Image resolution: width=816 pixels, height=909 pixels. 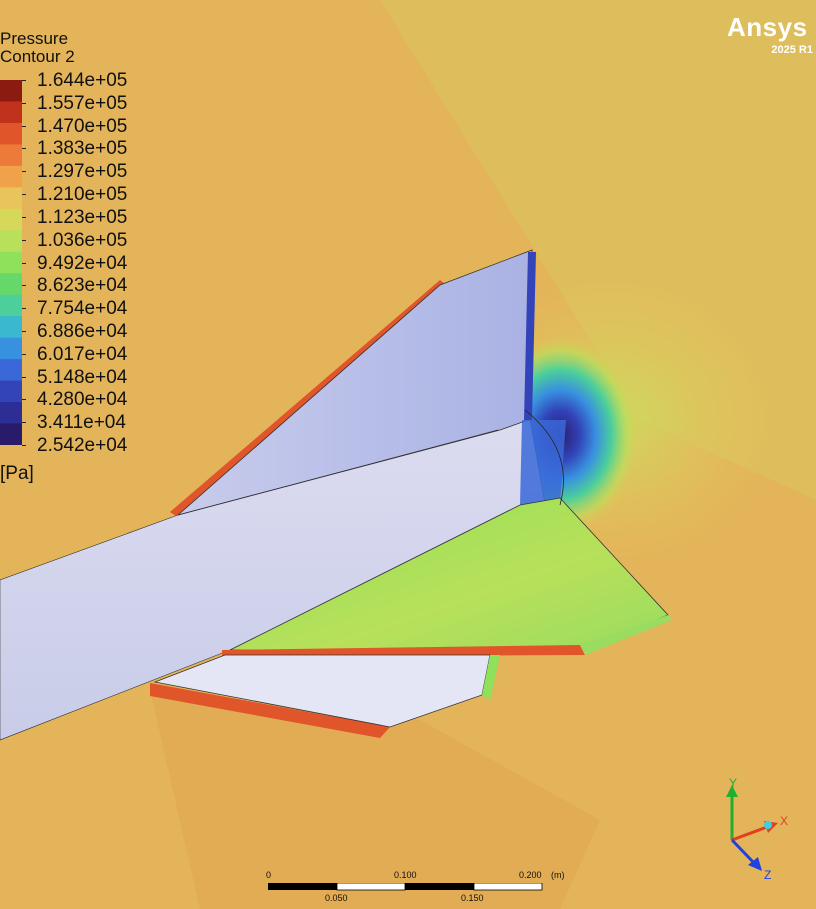 What do you see at coordinates (82, 217) in the screenshot?
I see `legend-level-label: 1.123e+05` at bounding box center [82, 217].